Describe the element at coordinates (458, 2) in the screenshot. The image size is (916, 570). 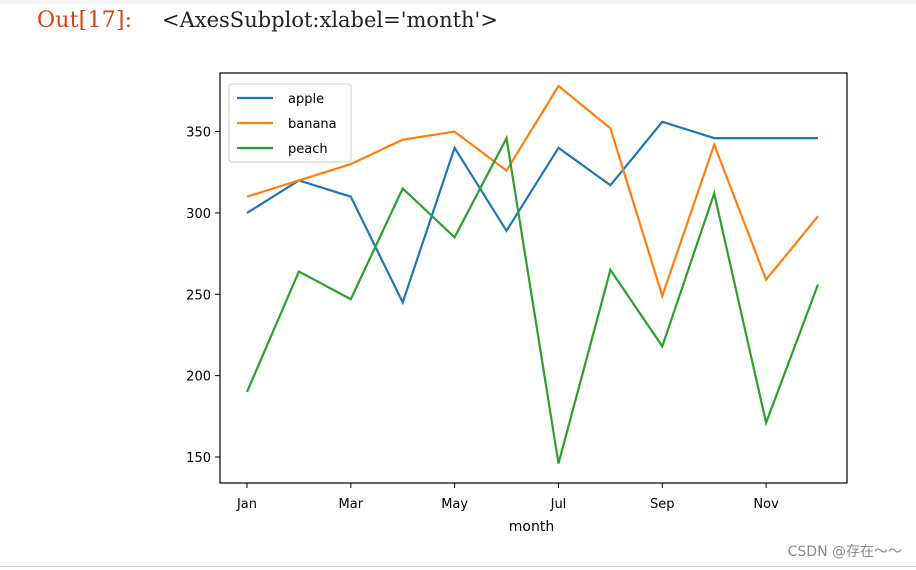
I see `output-area-top-strip` at that location.